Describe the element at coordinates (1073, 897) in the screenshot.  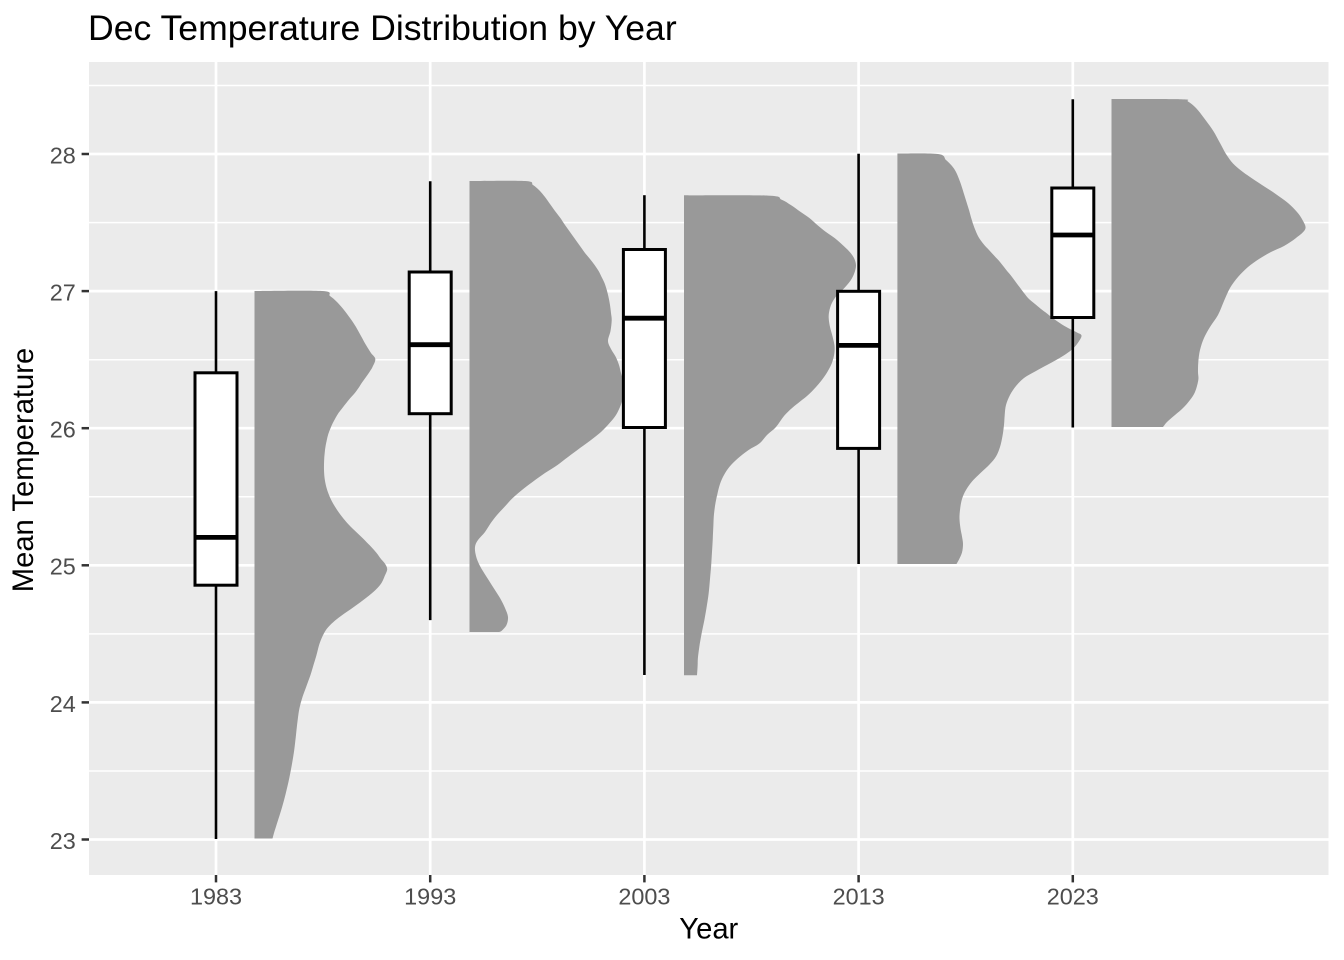
I see `svg-text: 2023` at that location.